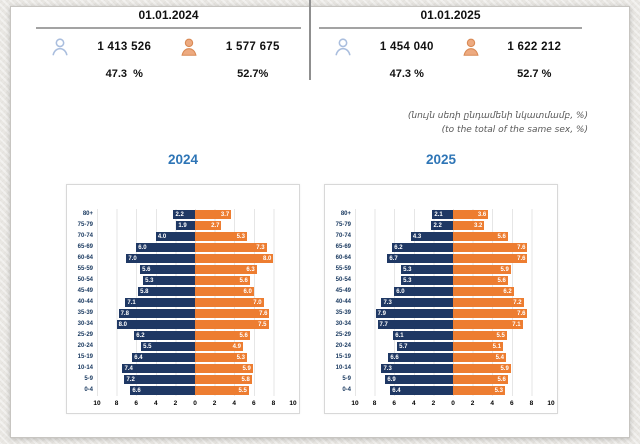 The image size is (640, 444). Describe the element at coordinates (400, 292) in the screenshot. I see `bar-male-value: 6.0` at that location.